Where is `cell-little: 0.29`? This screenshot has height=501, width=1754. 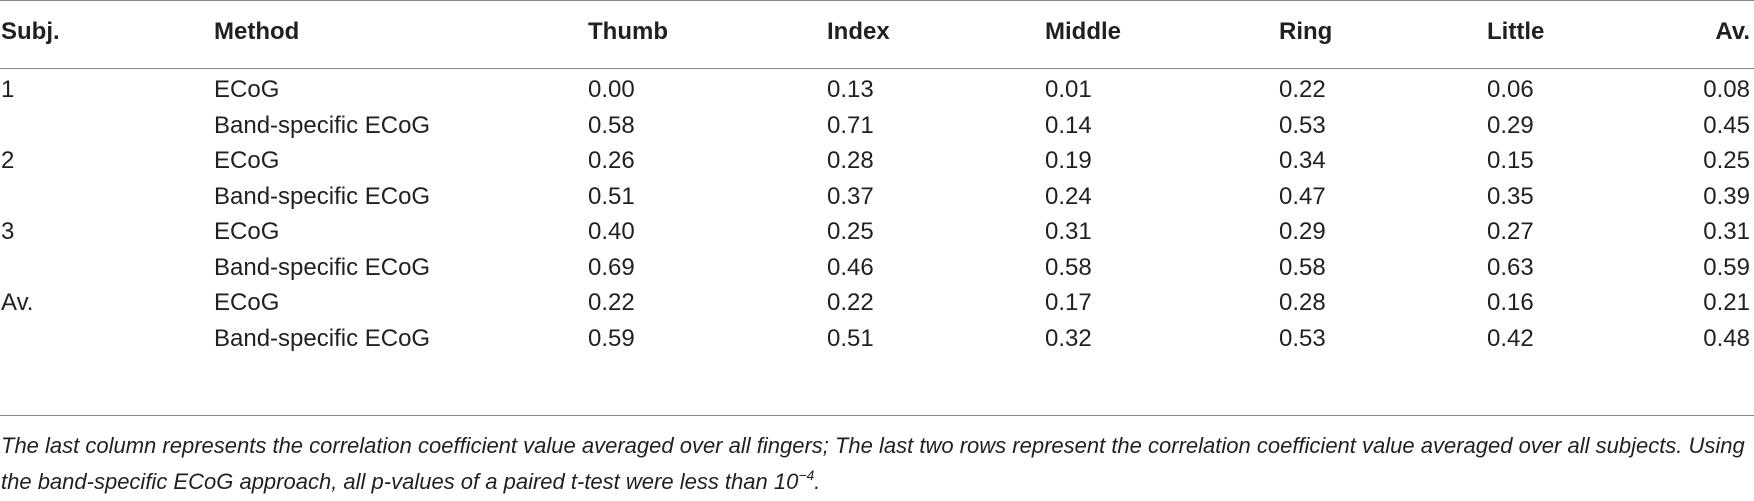
cell-little: 0.29 is located at coordinates (1510, 125).